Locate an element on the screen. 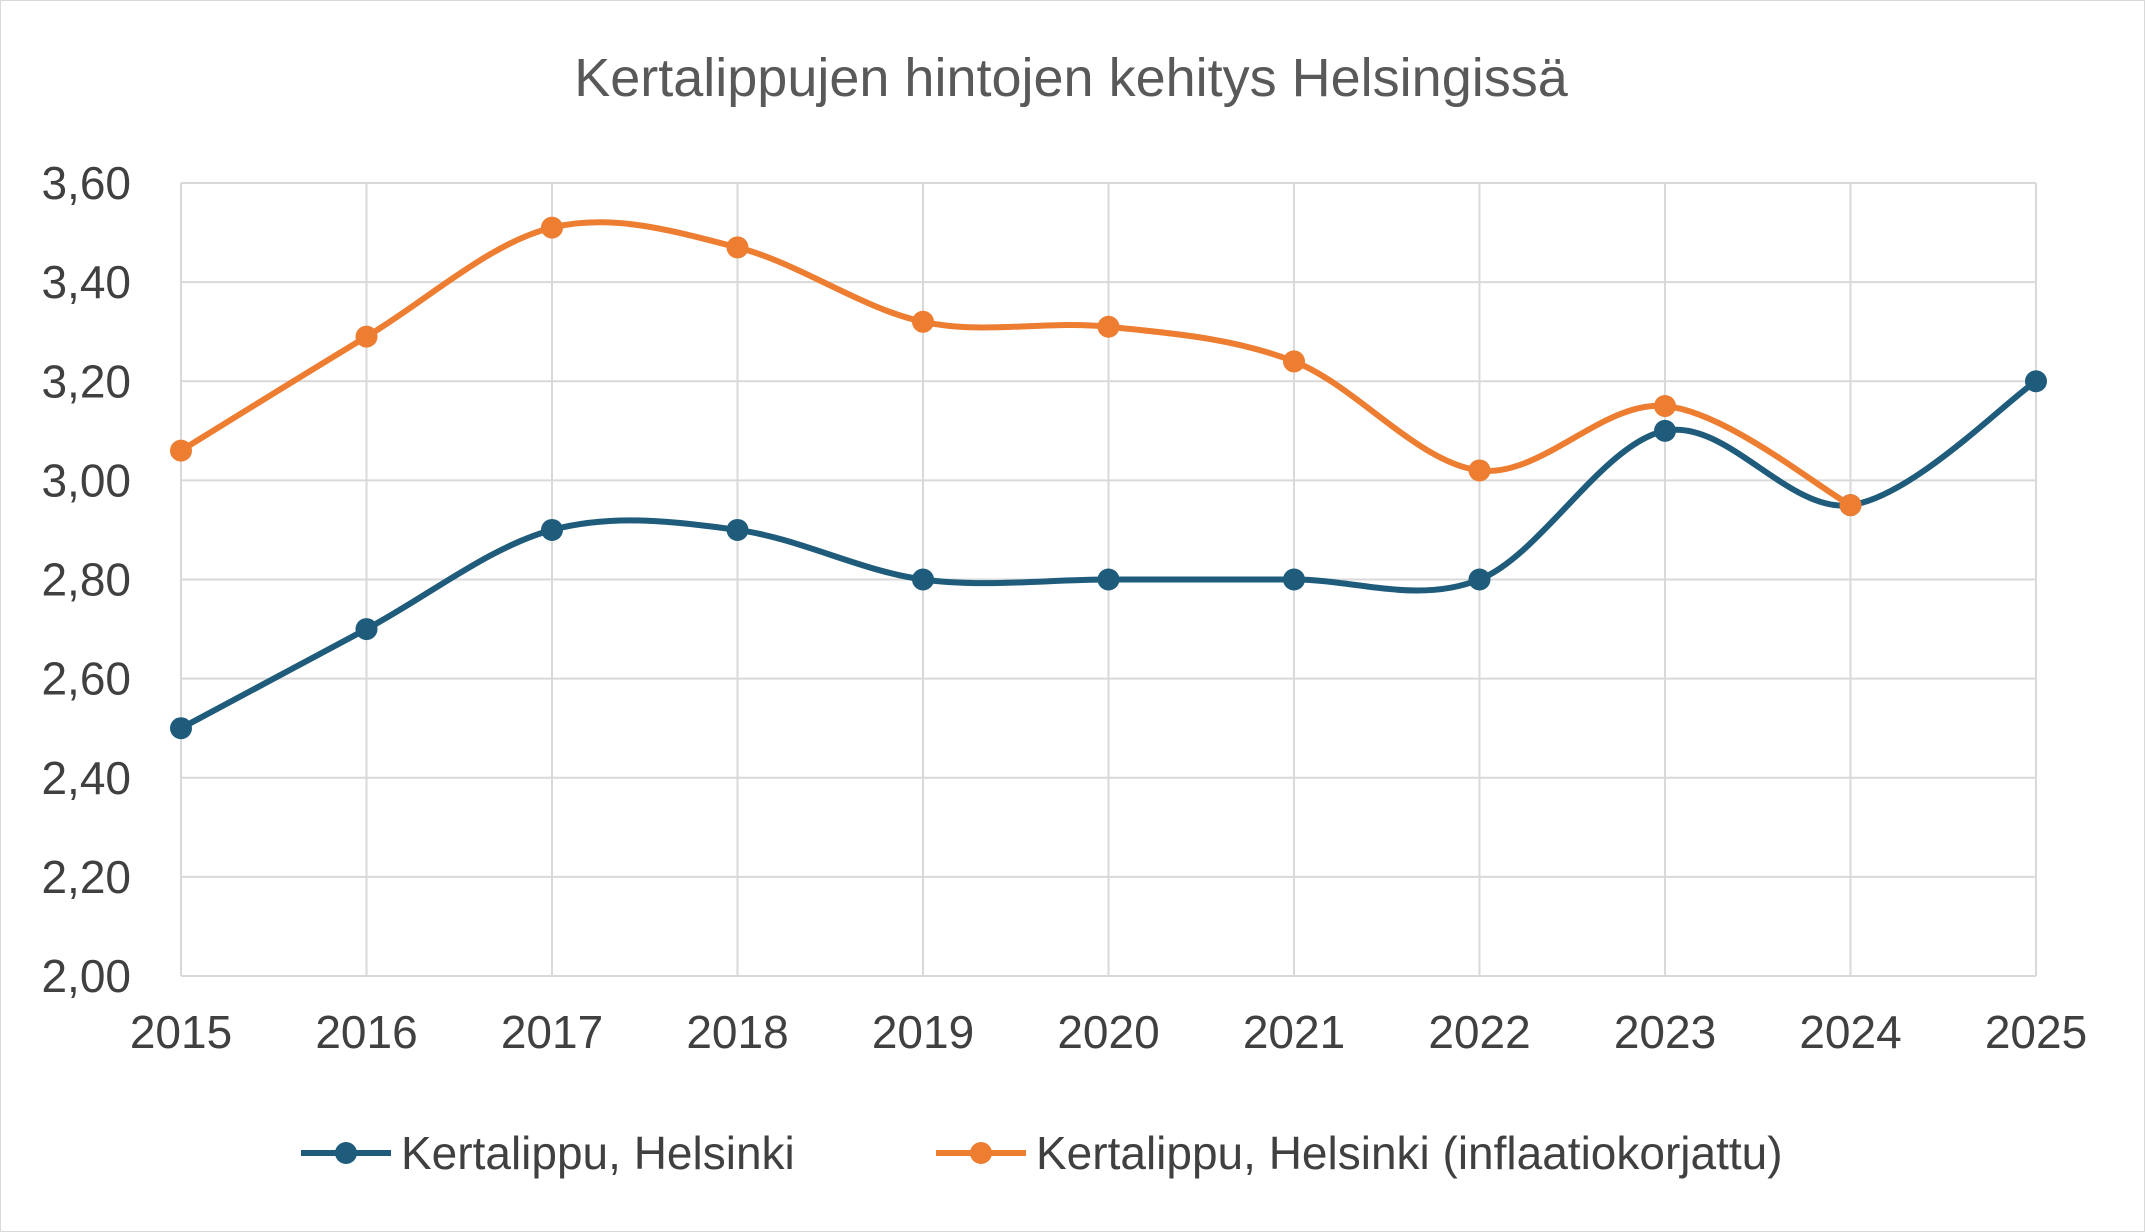  x-tick-label: 2017 is located at coordinates (552, 1032).